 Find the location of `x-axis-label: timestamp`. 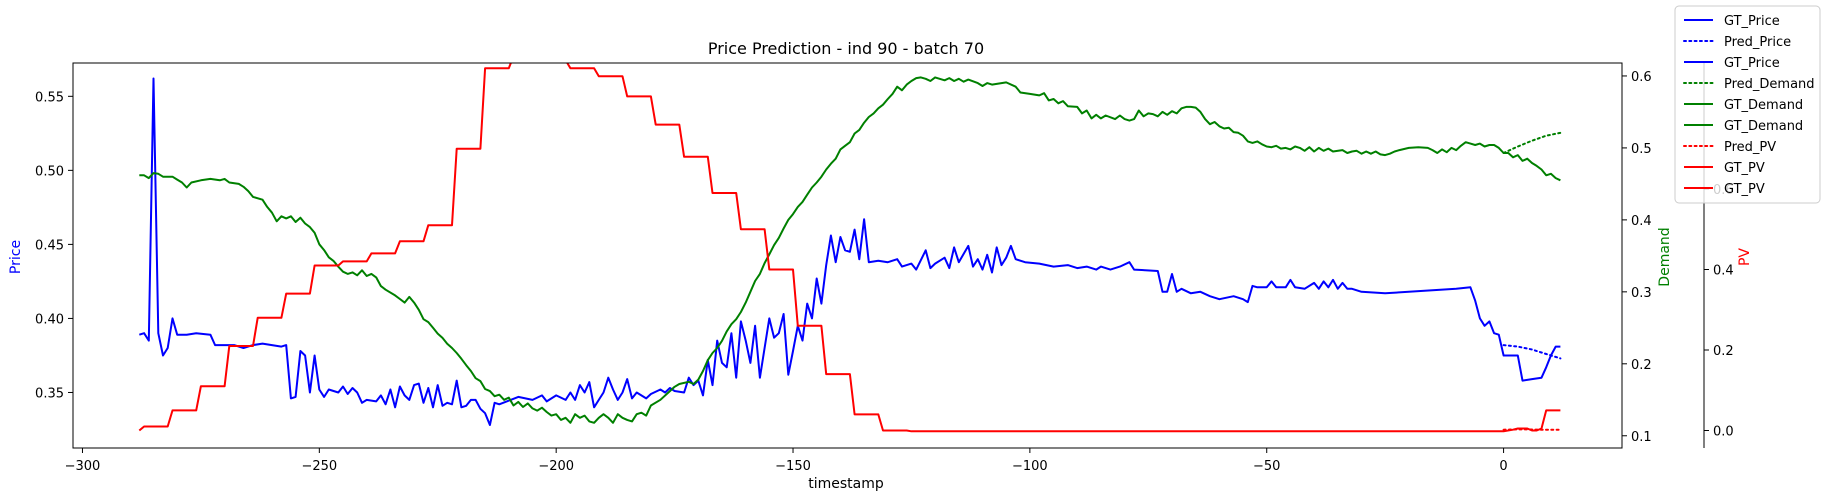

x-axis-label: timestamp is located at coordinates (846, 484).